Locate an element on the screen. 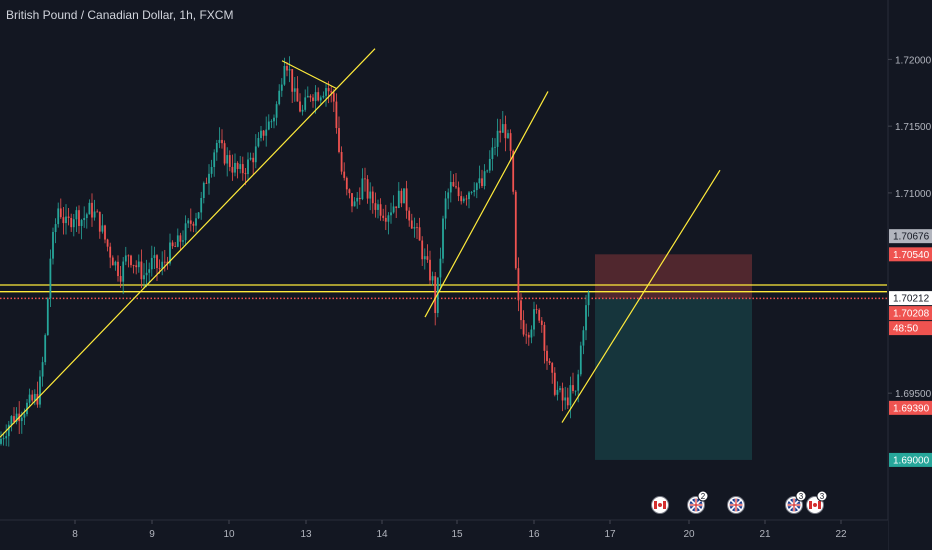 This screenshot has height=550, width=932. stop-loss-zone is located at coordinates (673, 276).